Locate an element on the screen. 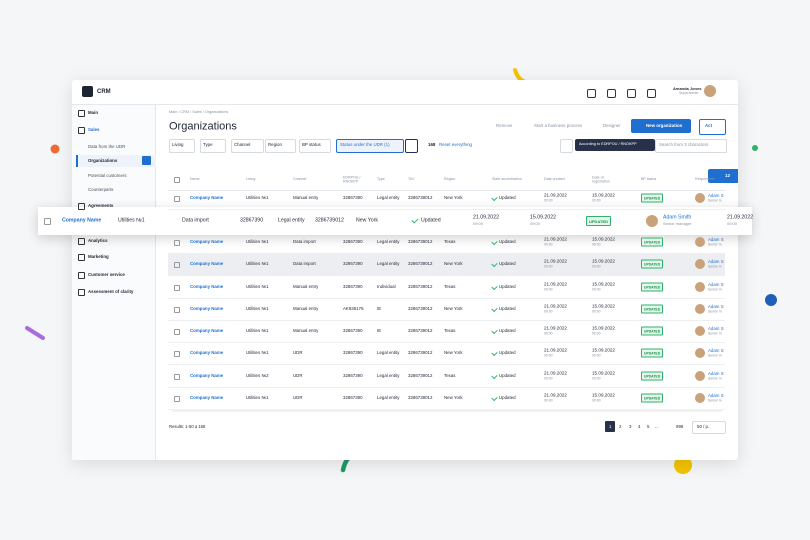  column-header: Type is located at coordinates (381, 179).